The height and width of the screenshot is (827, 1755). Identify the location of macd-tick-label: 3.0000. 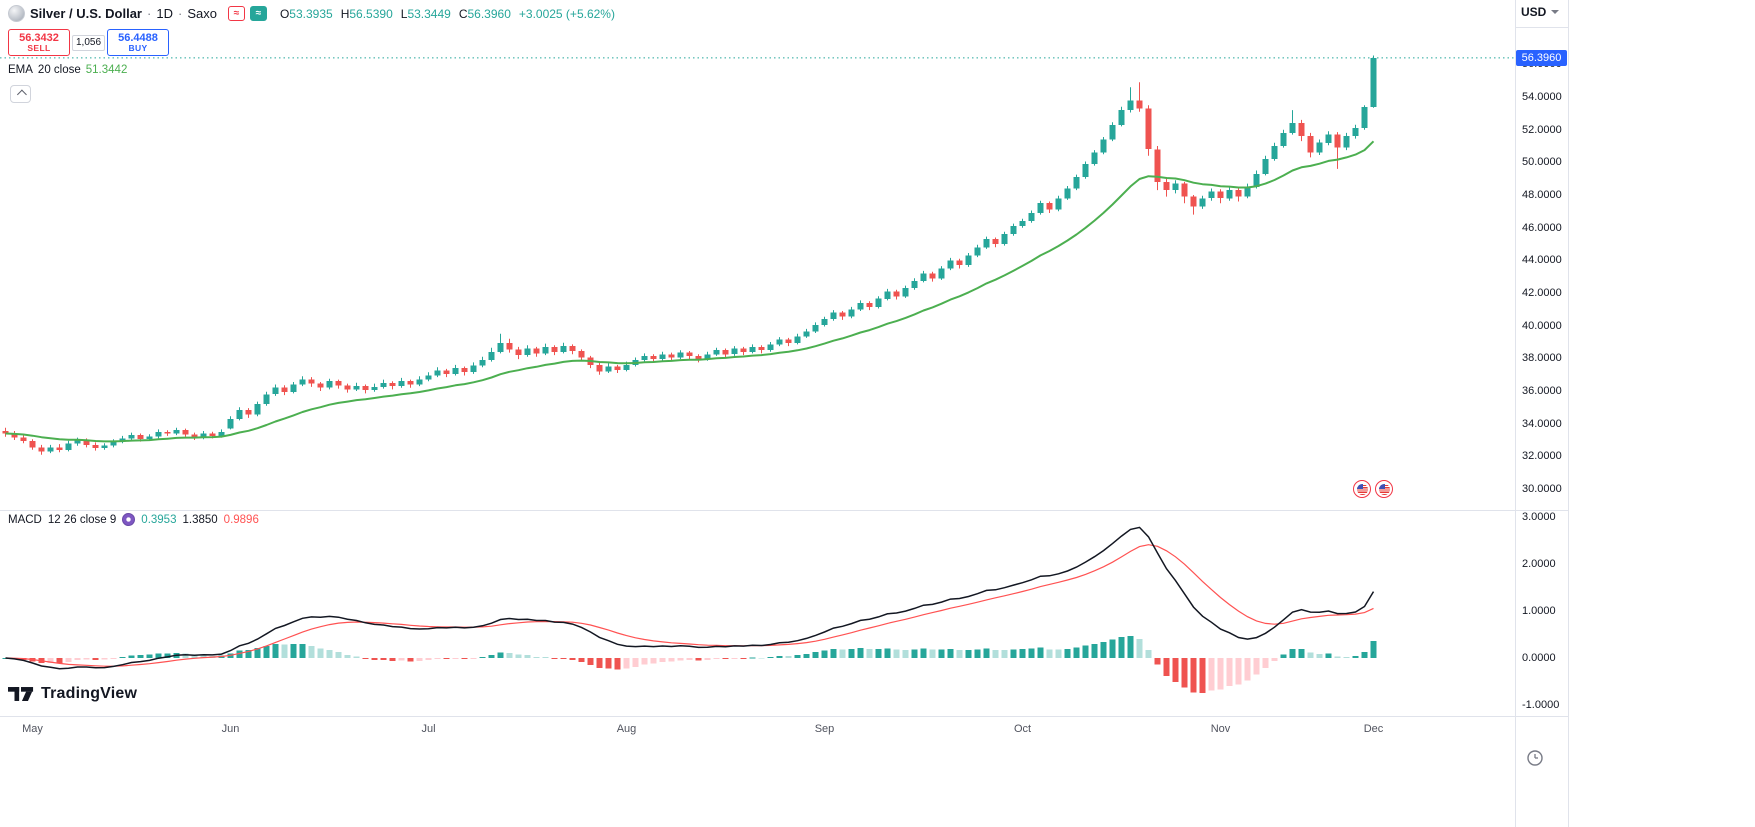
(1539, 517).